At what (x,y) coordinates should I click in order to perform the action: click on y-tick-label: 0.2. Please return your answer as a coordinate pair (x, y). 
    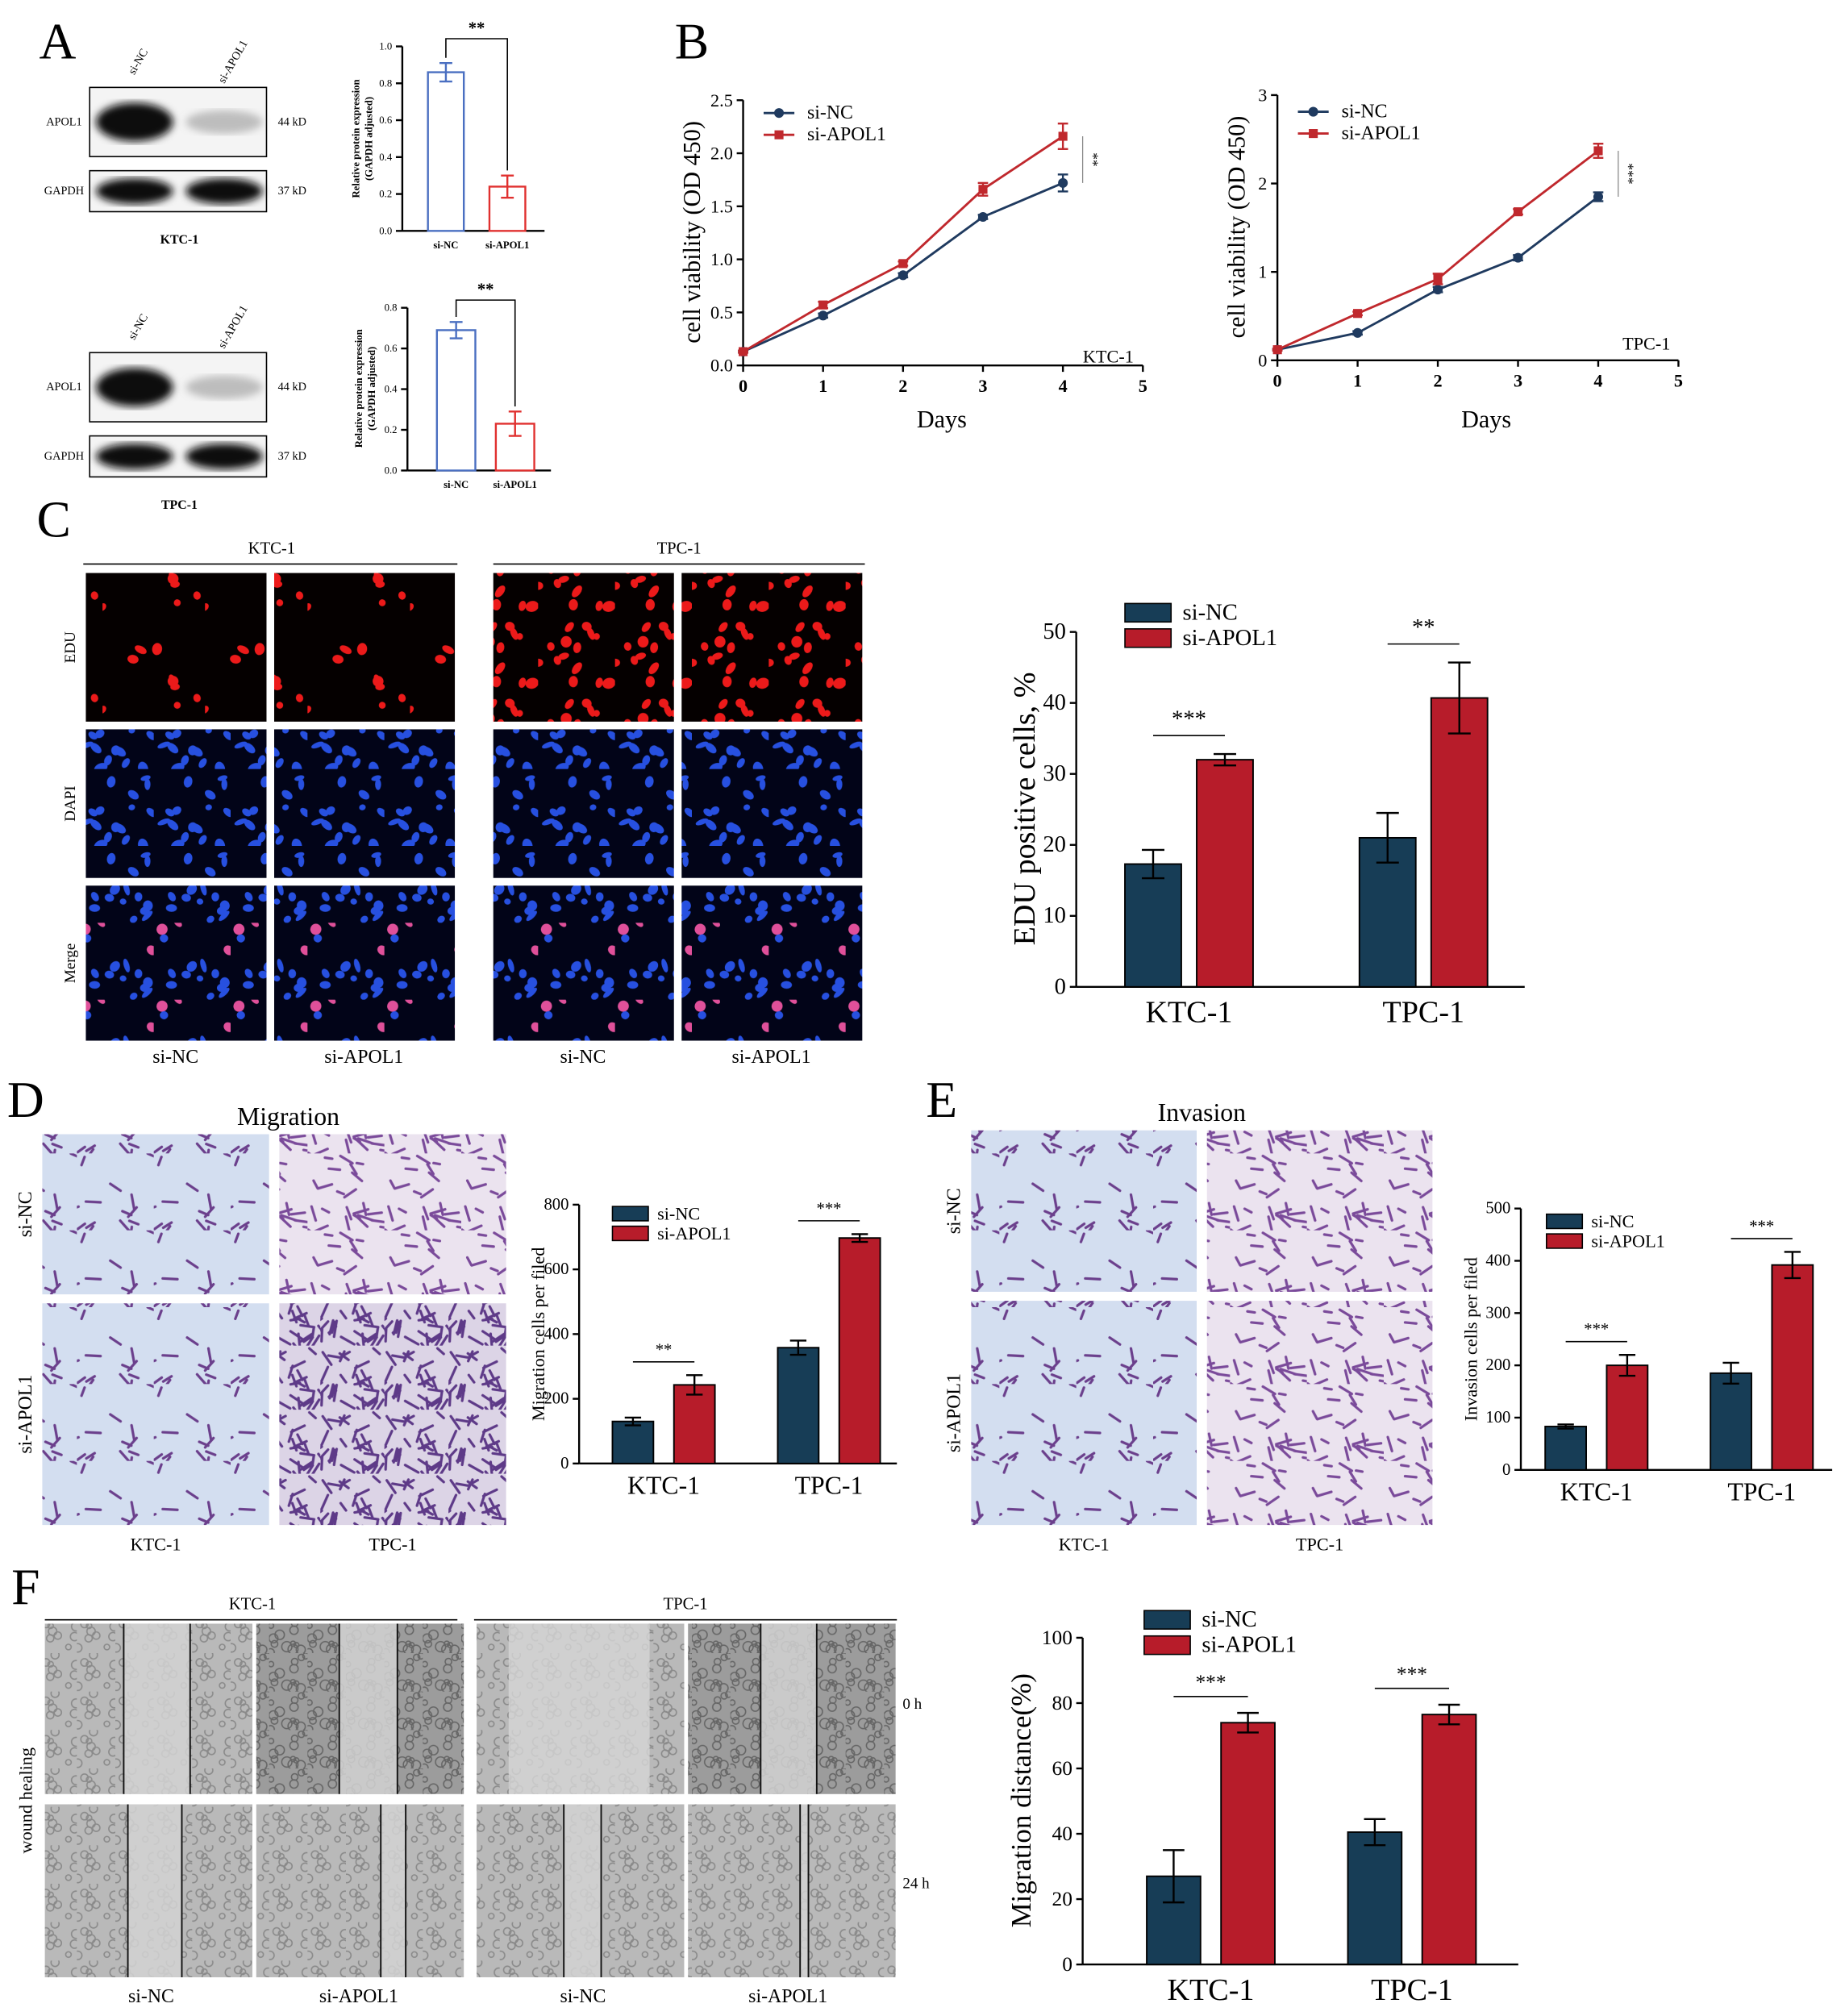
    Looking at the image, I should click on (385, 194).